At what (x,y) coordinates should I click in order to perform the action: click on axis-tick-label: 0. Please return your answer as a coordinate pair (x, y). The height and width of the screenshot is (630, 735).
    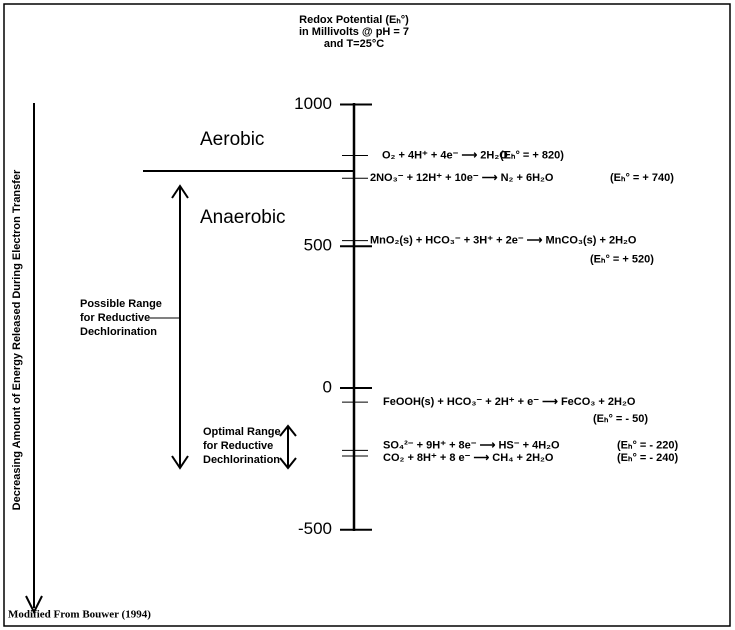
    Looking at the image, I should click on (327, 386).